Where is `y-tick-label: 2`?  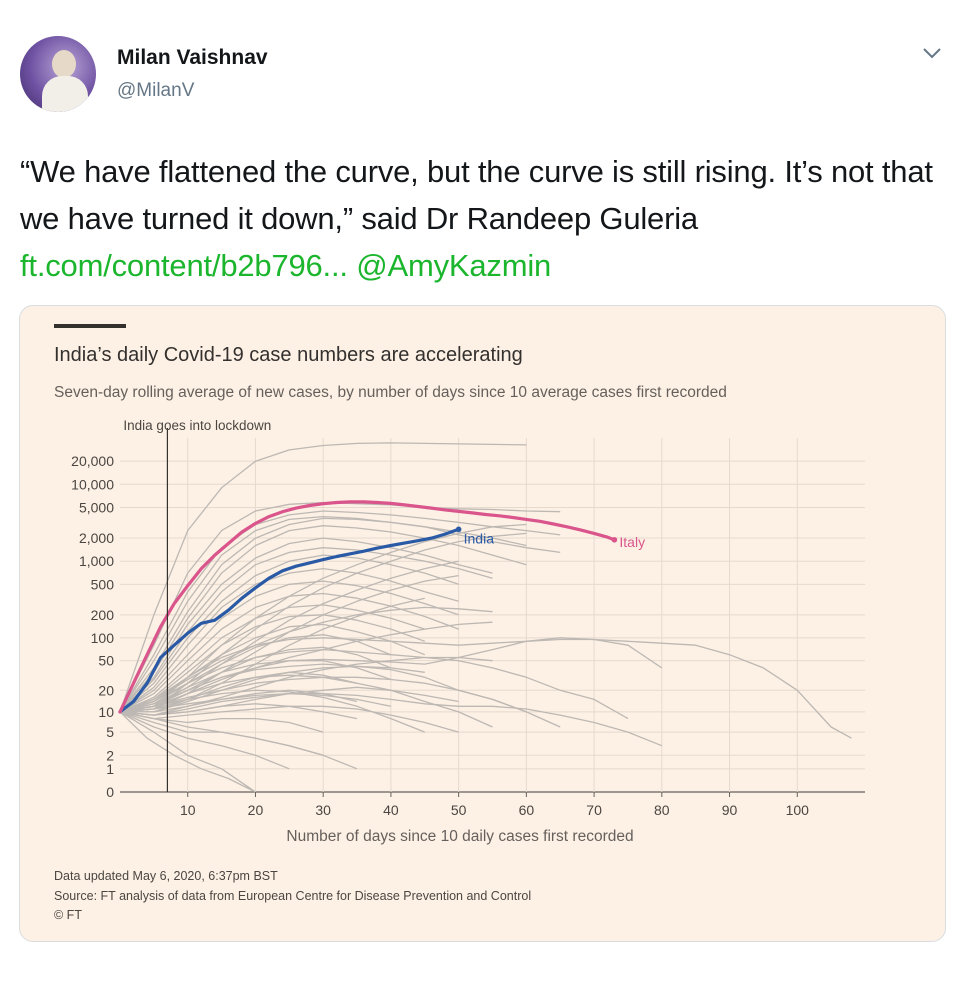 y-tick-label: 2 is located at coordinates (110, 755).